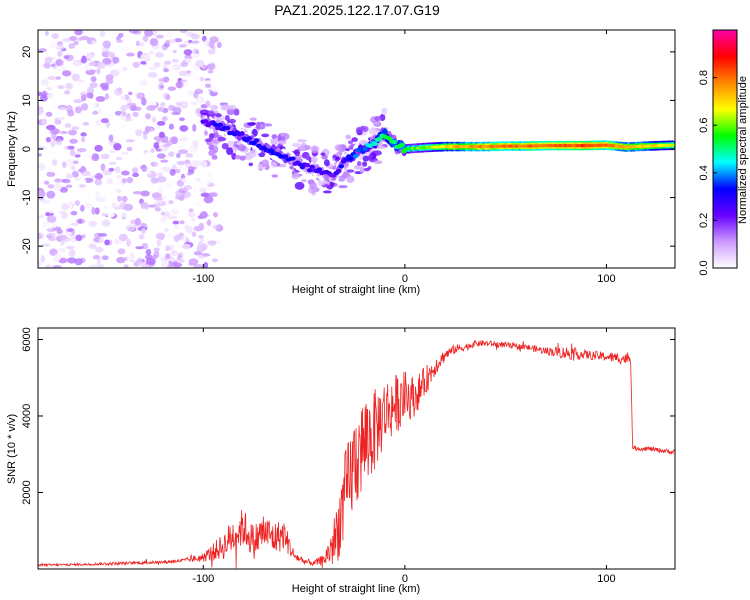 The width and height of the screenshot is (750, 600). I want to click on x-tick-label: 0, so click(405, 279).